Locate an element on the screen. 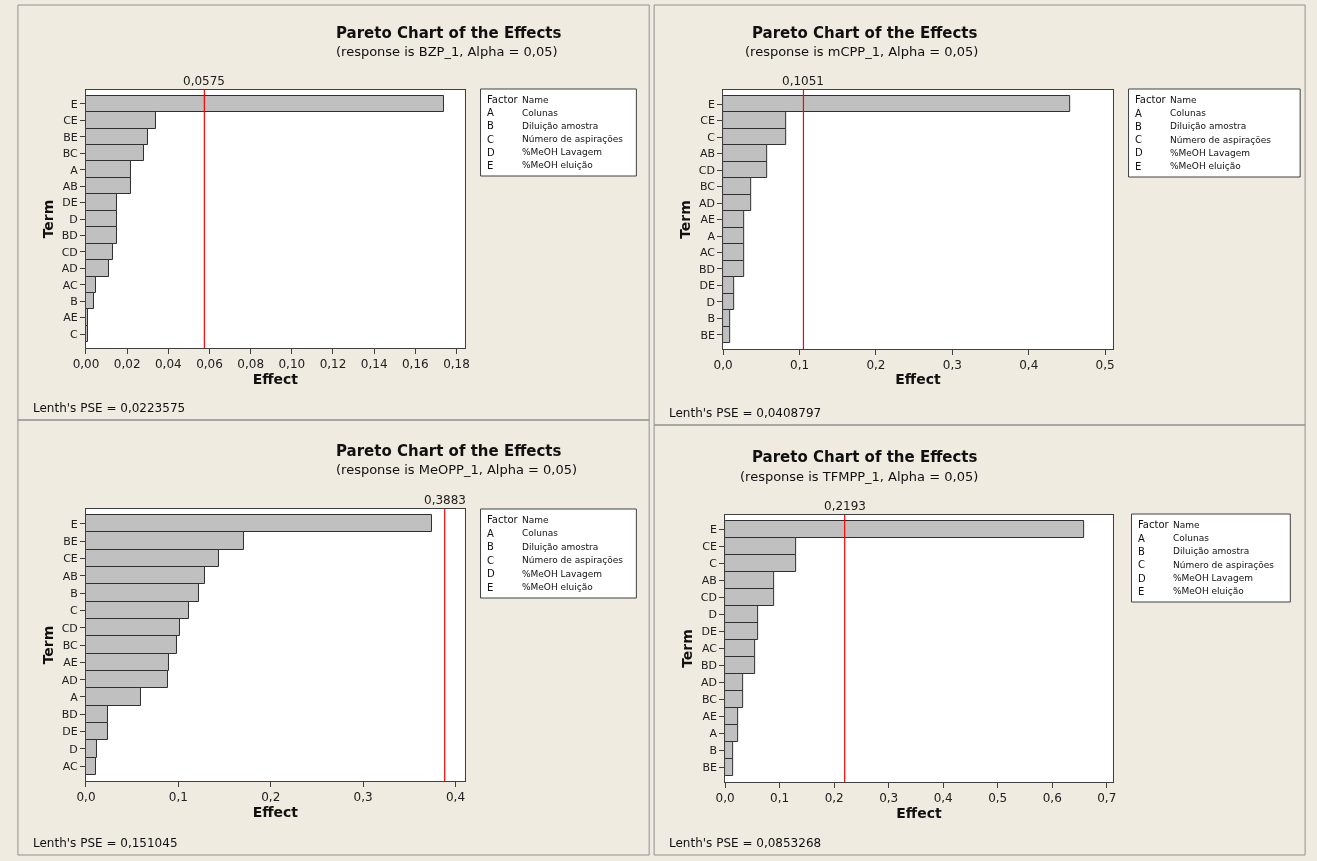  chart-subtitle: (response is mCPP_1, Alpha = 0,05) is located at coordinates (862, 51).